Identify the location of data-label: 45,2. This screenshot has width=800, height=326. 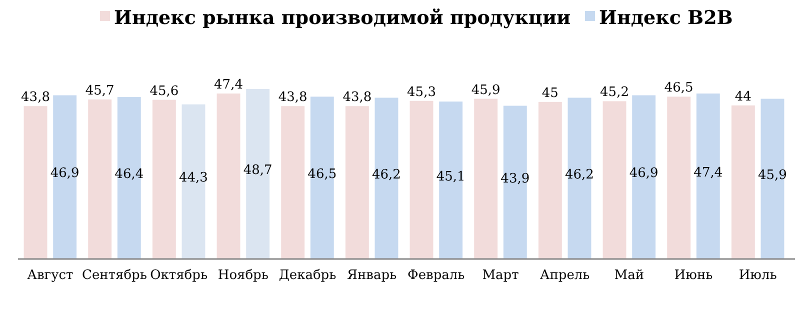
(614, 92).